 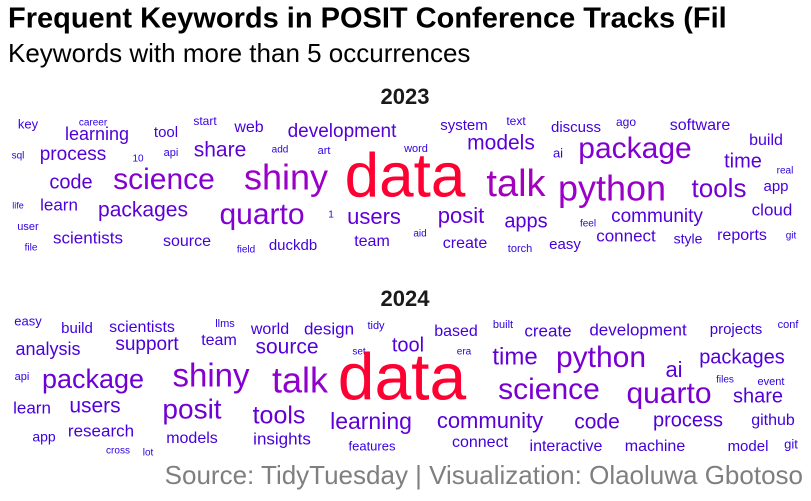 I want to click on word: software, so click(x=700, y=125).